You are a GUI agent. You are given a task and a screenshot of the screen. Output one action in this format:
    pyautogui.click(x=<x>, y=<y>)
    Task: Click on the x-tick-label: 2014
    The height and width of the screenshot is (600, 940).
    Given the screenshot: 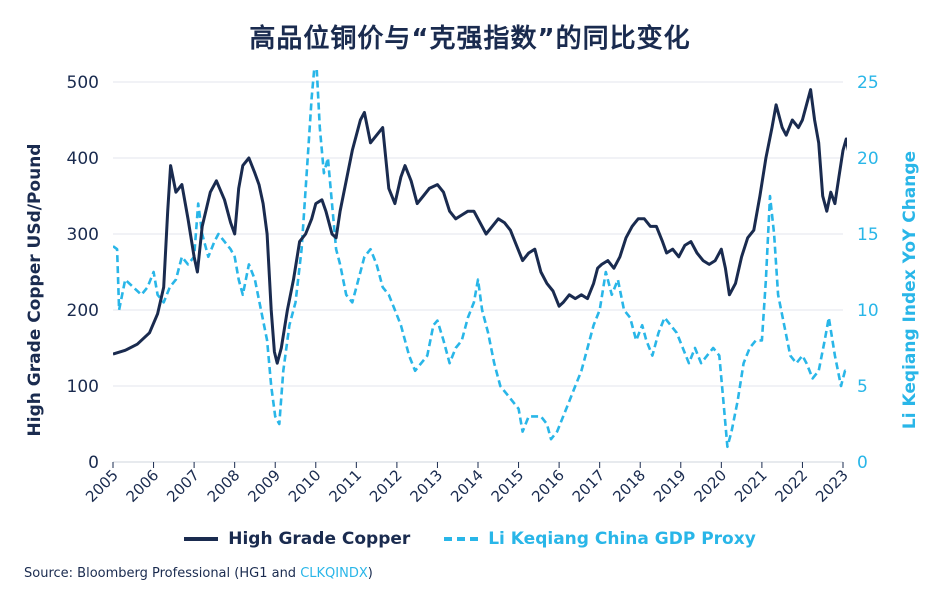 What is the action you would take?
    pyautogui.click(x=467, y=486)
    